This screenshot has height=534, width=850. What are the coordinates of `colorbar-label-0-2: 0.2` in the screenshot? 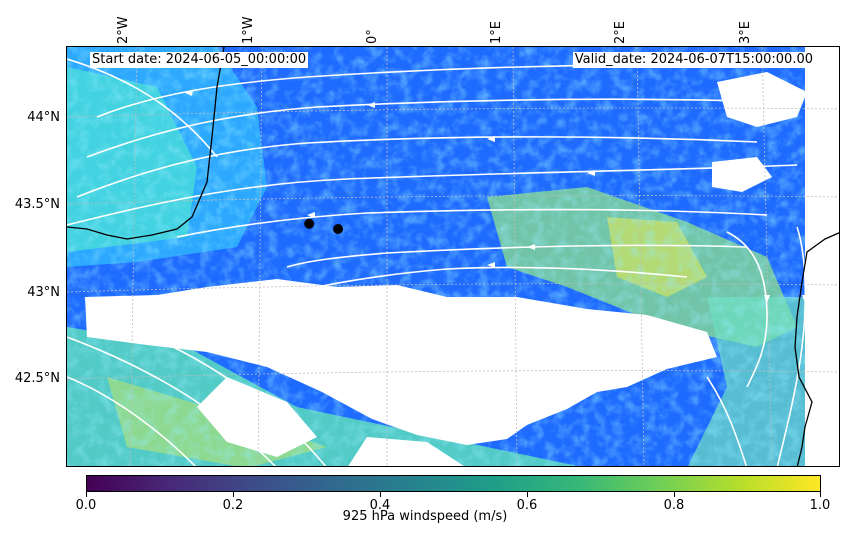 It's located at (233, 505).